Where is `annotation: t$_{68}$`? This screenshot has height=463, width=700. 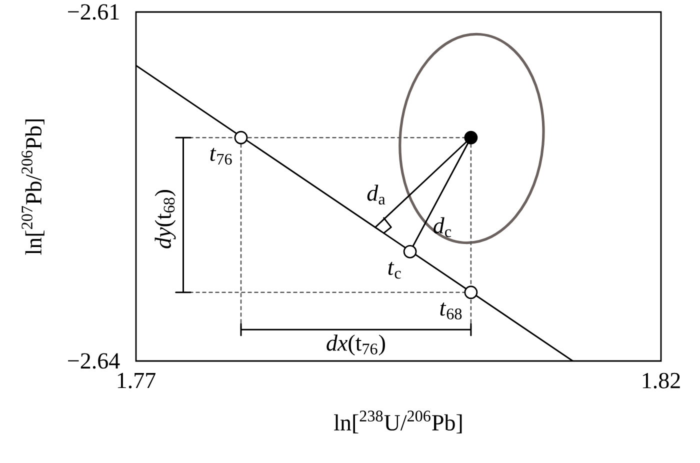
annotation: t$_{68}$ is located at coordinates (451, 311).